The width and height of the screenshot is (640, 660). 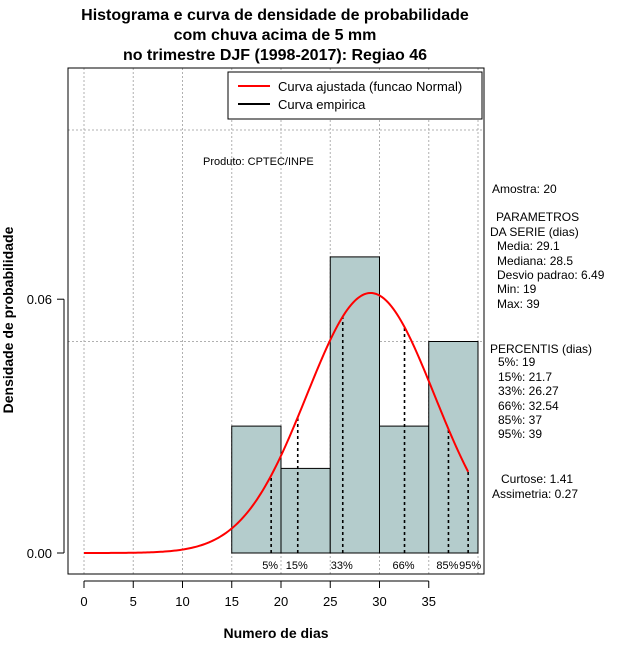 I want to click on legend-box, so click(x=355, y=95).